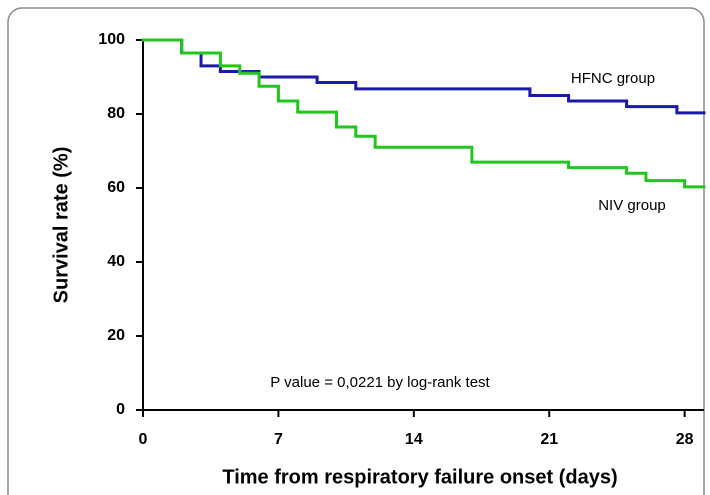 The image size is (710, 495). Describe the element at coordinates (549, 439) in the screenshot. I see `x-tick-label: 21` at that location.